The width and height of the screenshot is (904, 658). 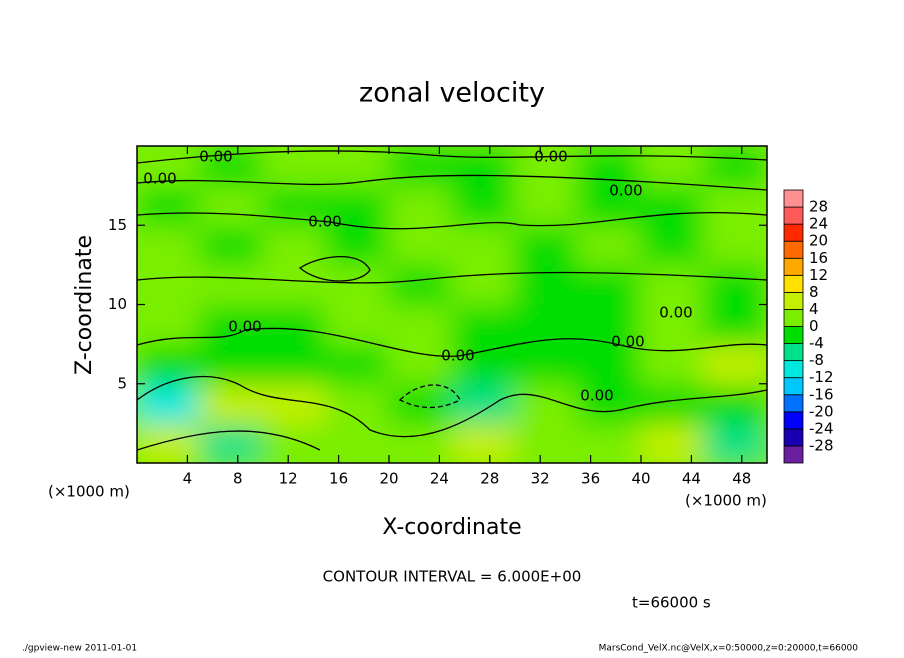 I want to click on time-label: t=66000 s, so click(x=671, y=603).